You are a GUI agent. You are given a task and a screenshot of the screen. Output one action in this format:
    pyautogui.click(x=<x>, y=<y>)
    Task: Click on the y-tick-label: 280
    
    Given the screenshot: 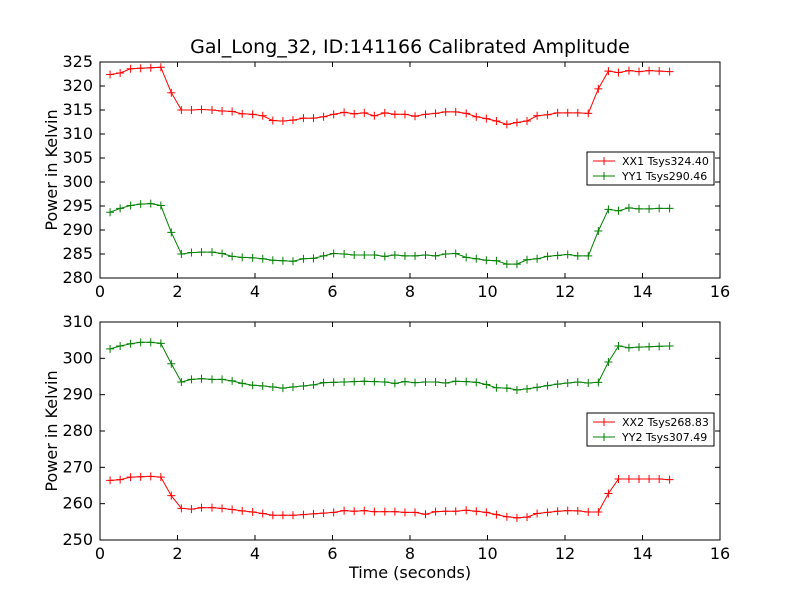 What is the action you would take?
    pyautogui.click(x=77, y=430)
    